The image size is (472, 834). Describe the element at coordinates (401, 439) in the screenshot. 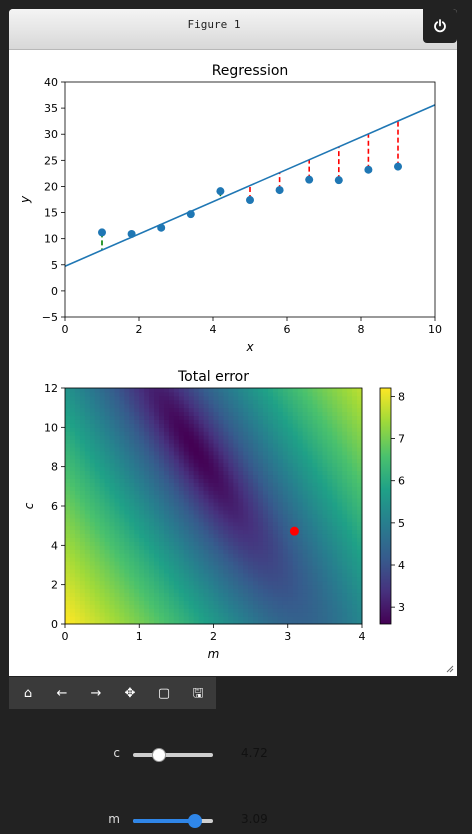

I see `colorbar-tick-label: 7` at that location.